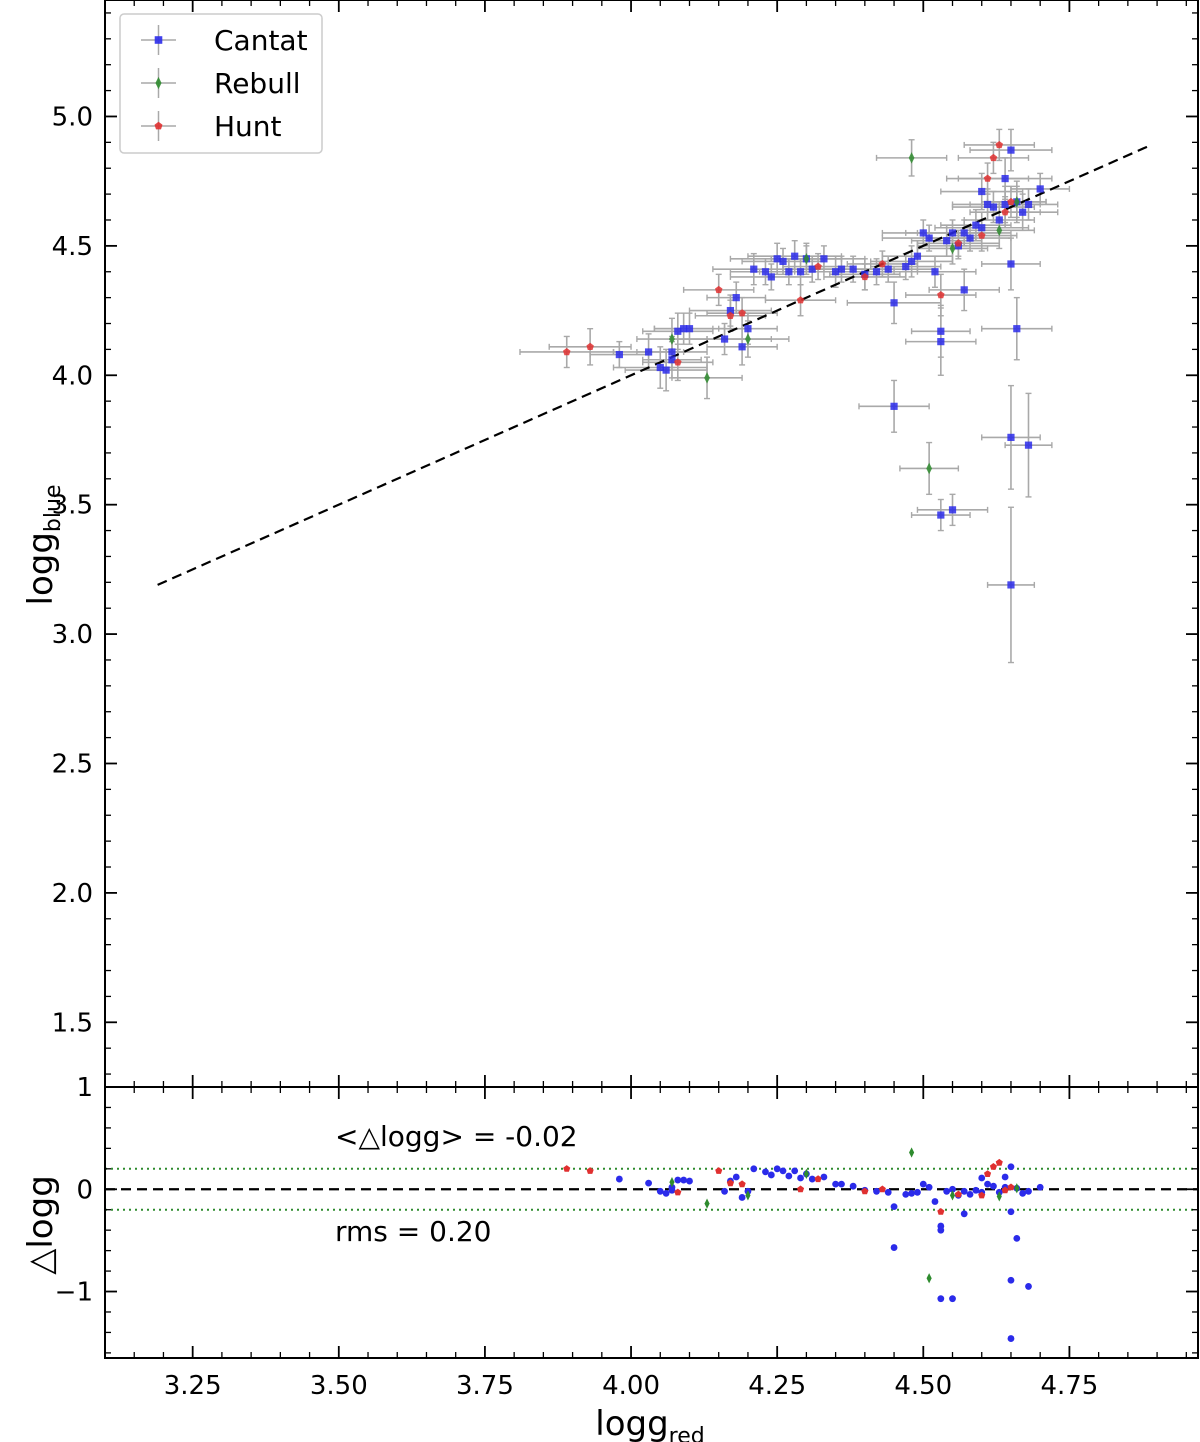 The width and height of the screenshot is (1200, 1442). I want to click on main-ytick-label: 3.5, so click(72, 506).